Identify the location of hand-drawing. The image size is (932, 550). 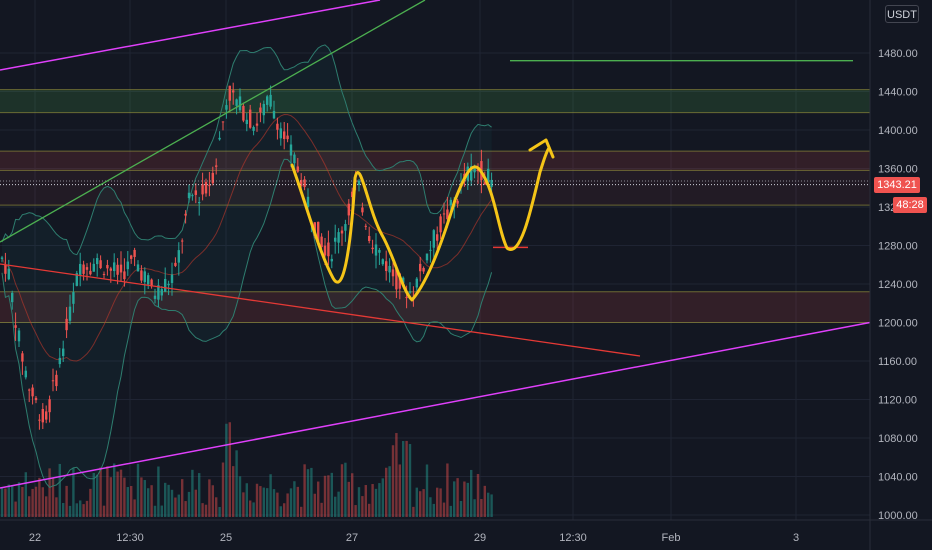
(422, 220).